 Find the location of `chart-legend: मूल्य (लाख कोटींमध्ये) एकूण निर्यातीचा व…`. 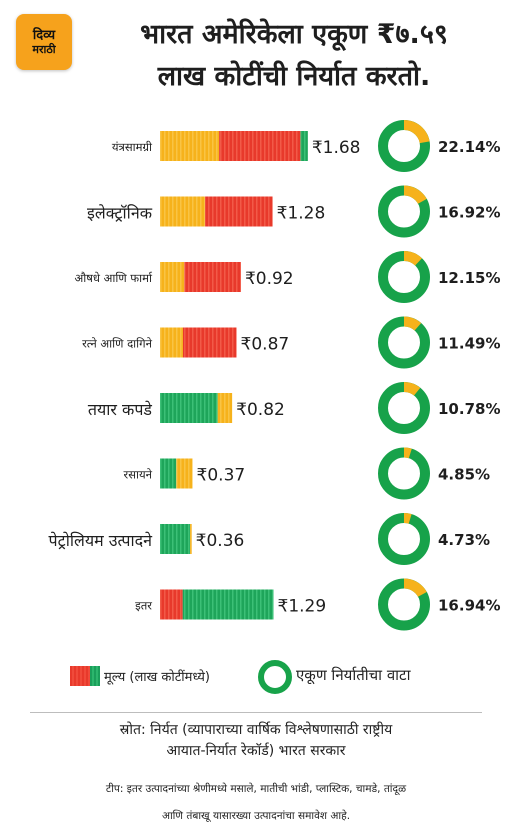

chart-legend: मूल्य (लाख कोटींमध्ये) एकूण निर्यातीचा व… is located at coordinates (256, 674).